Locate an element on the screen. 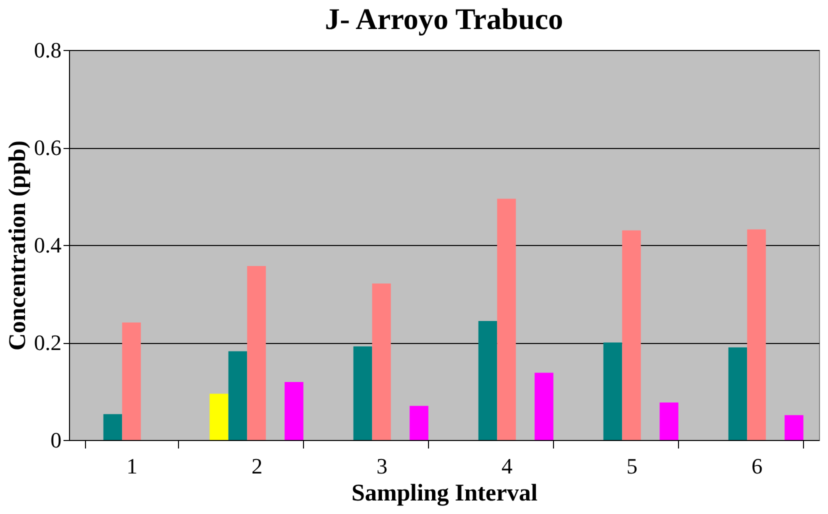 The image size is (828, 514). y-tick-label: 0.6 is located at coordinates (48, 147).